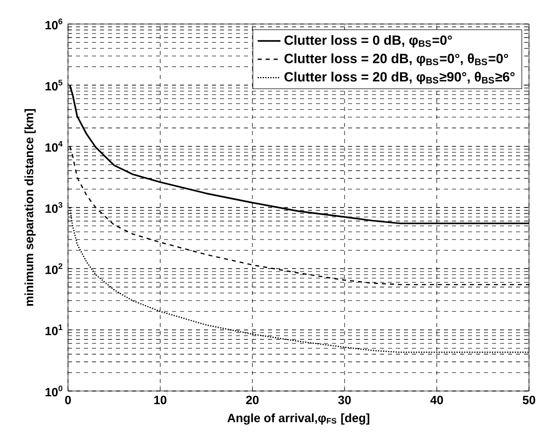  Describe the element at coordinates (54, 268) in the screenshot. I see `y-tick-label: 10$^{2}$` at that location.